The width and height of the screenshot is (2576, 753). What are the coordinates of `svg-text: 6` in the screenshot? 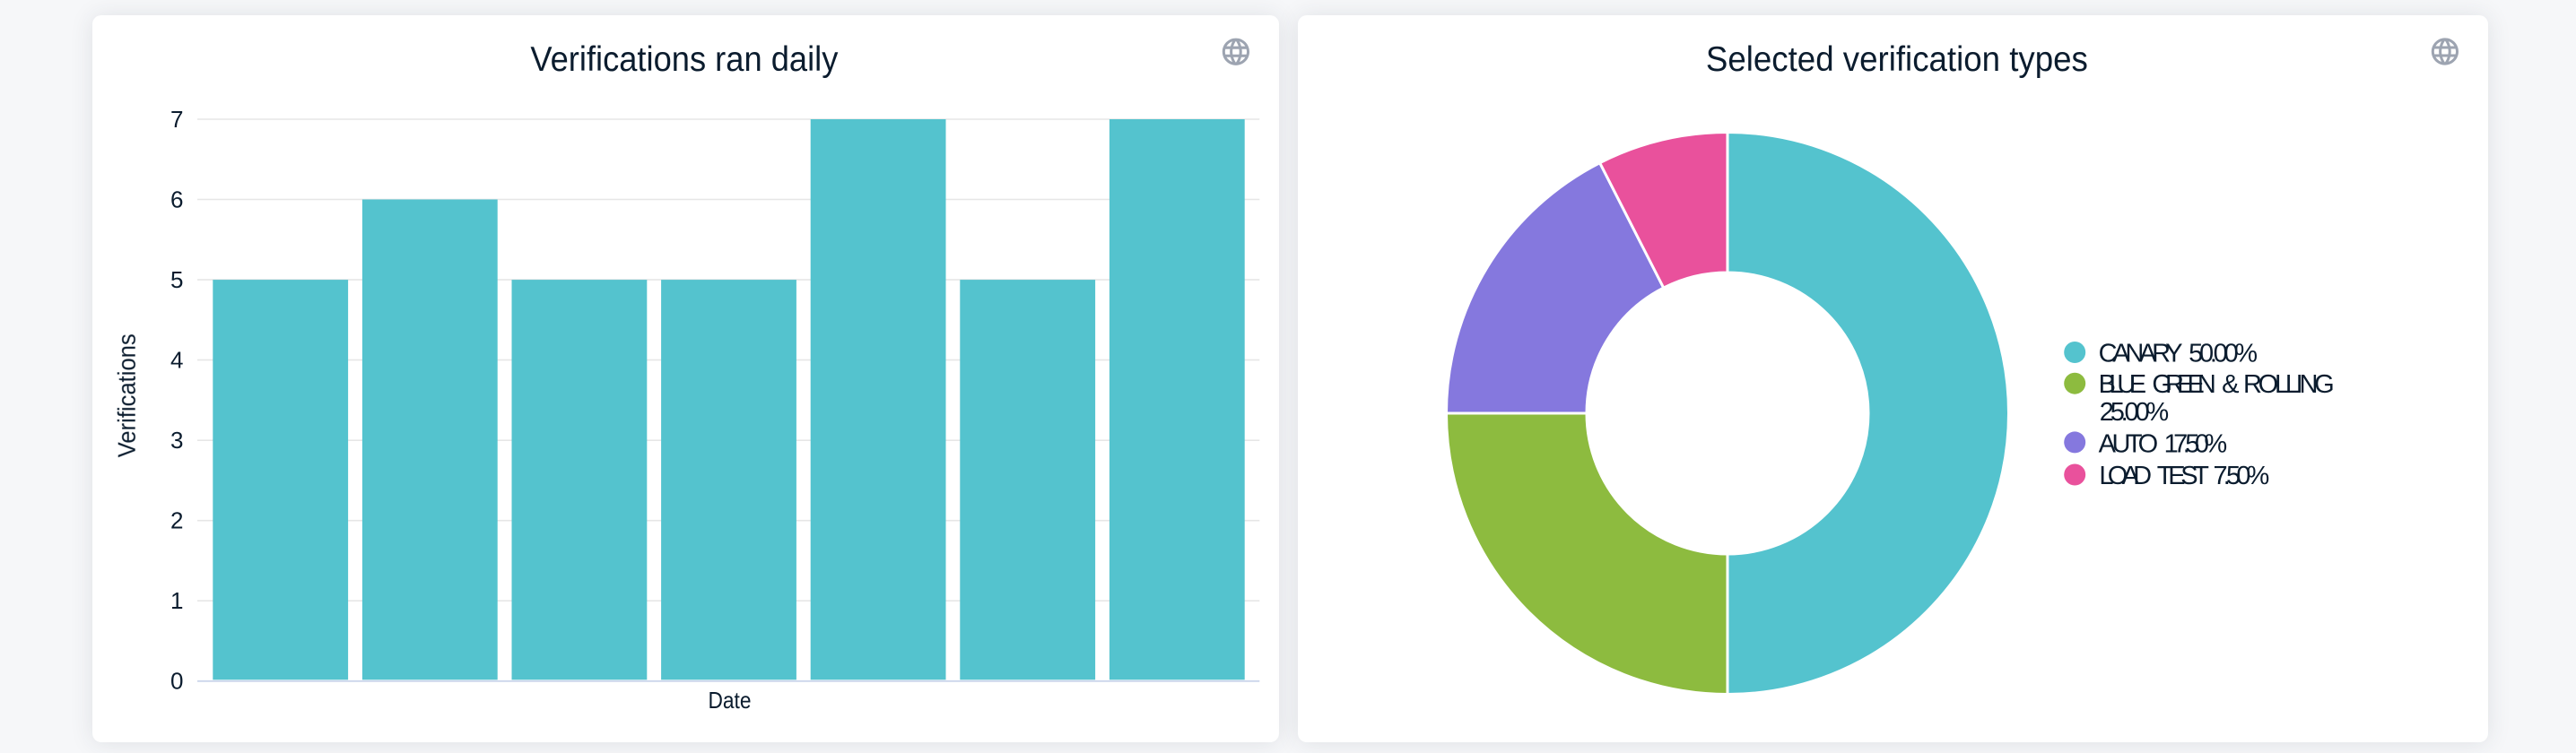 It's located at (176, 199).